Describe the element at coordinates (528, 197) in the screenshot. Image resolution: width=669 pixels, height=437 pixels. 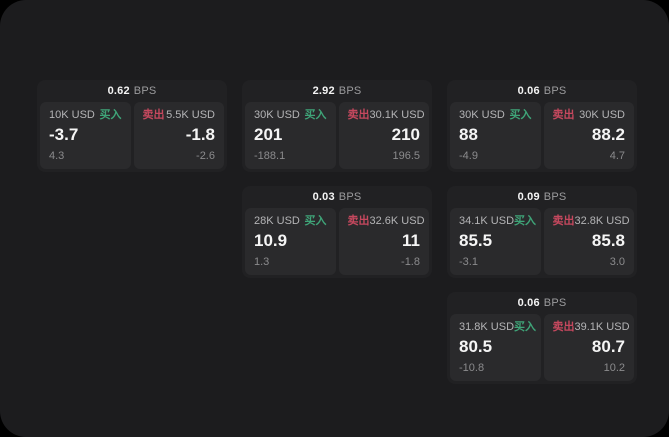
I see `bps-value: 0.09` at that location.